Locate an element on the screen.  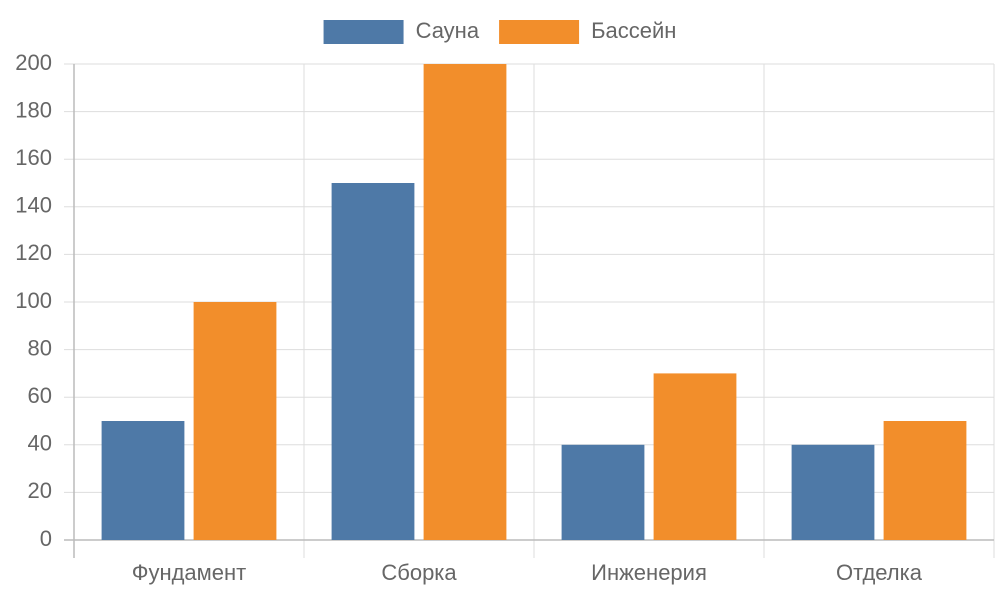
x-tick-label: Сборка is located at coordinates (419, 572).